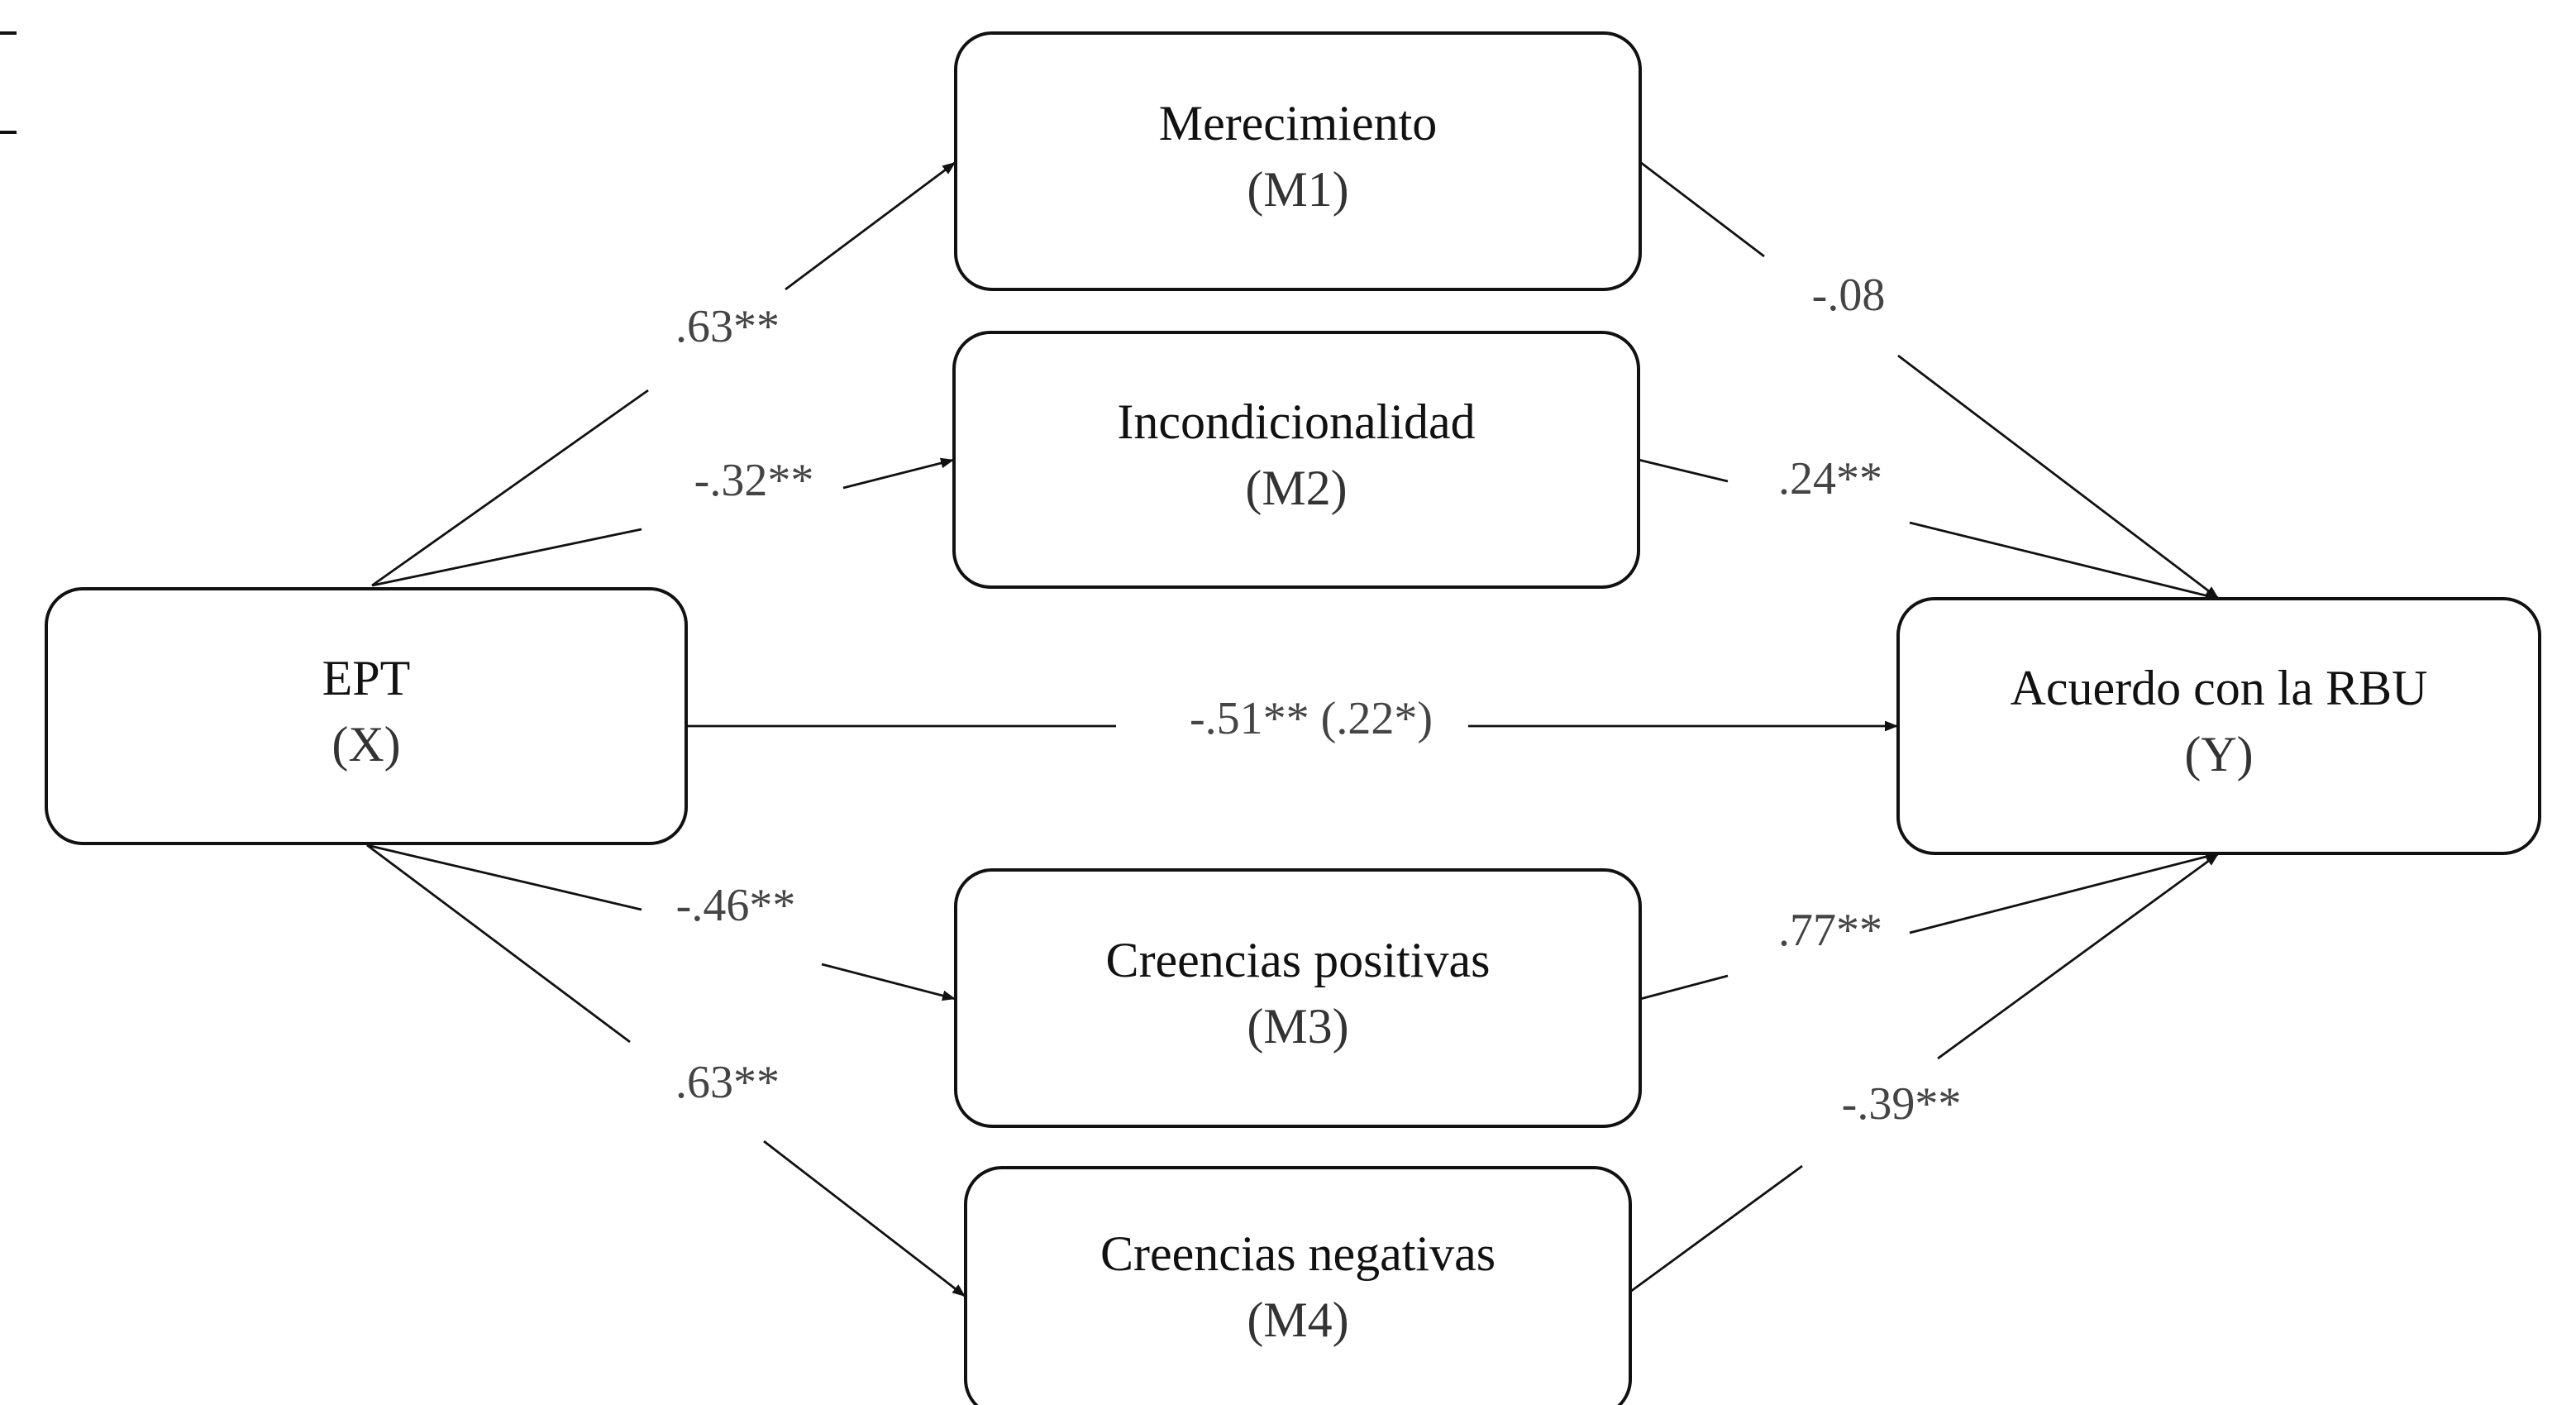  Describe the element at coordinates (1296, 488) in the screenshot. I see `node-subtitle: (M2)` at that location.